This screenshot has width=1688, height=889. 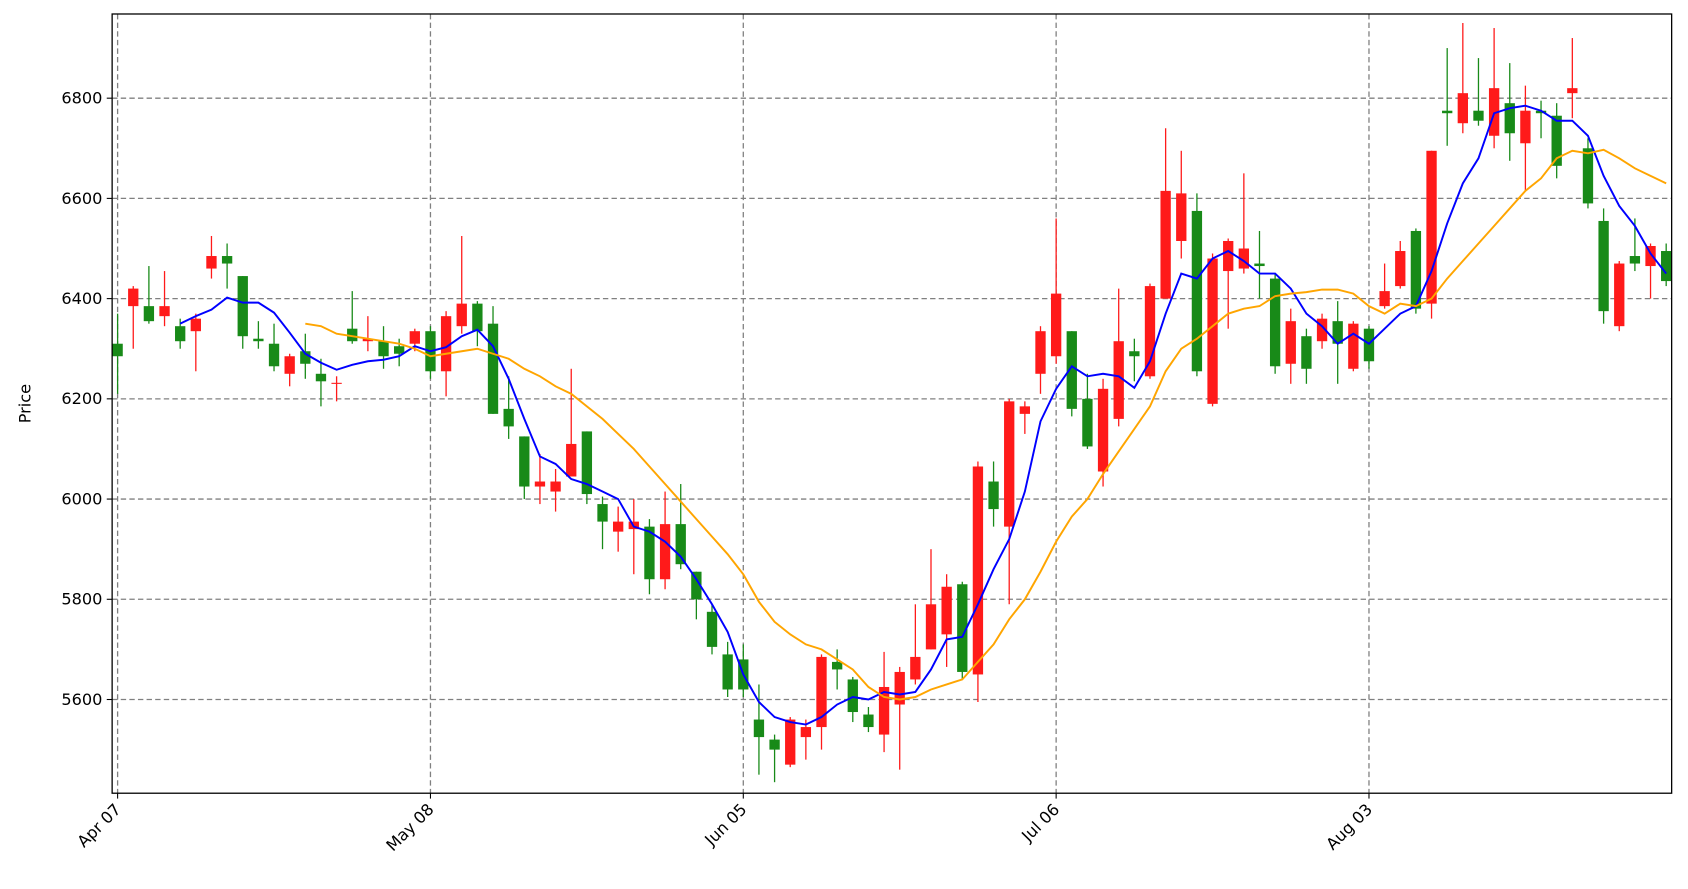 What do you see at coordinates (81, 98) in the screenshot?
I see `y-tick-label: 6800` at bounding box center [81, 98].